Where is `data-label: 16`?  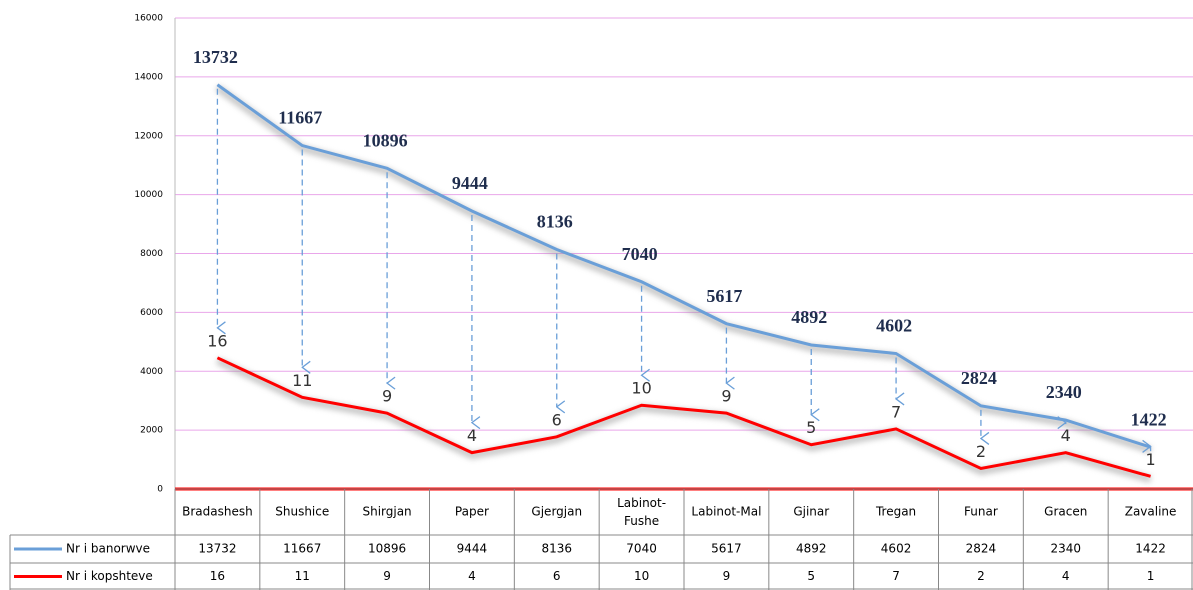 data-label: 16 is located at coordinates (217, 340).